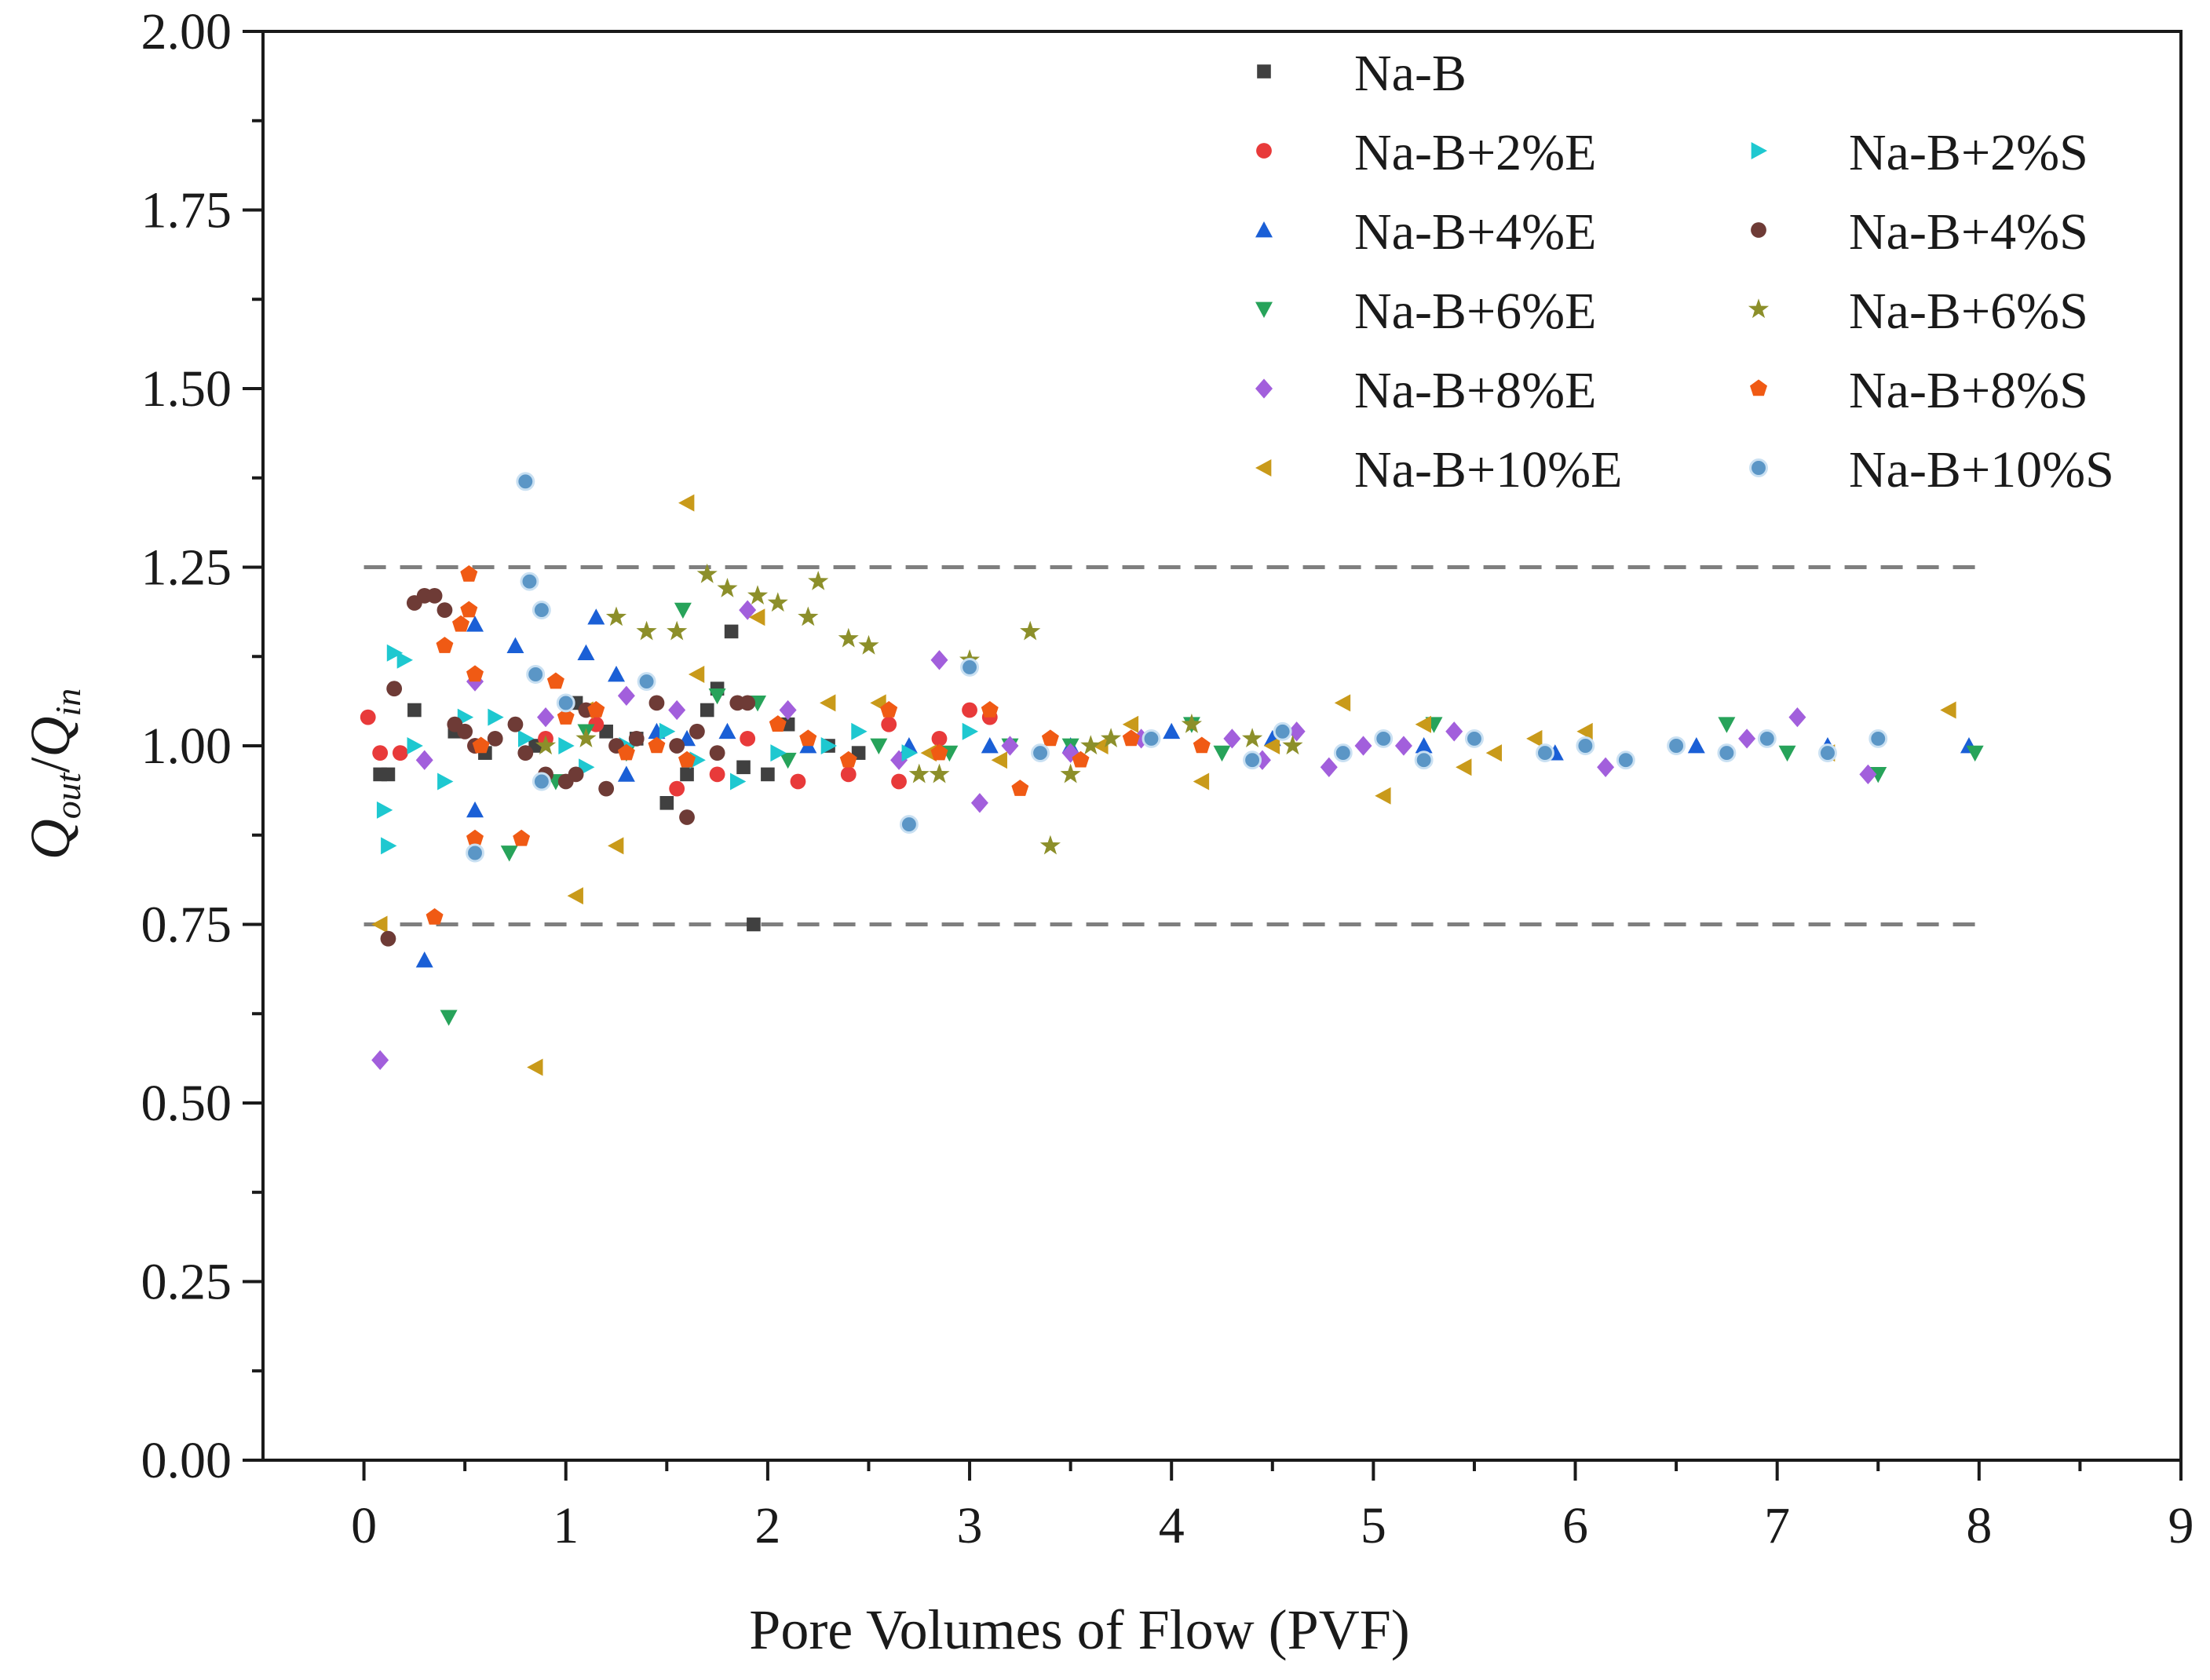  What do you see at coordinates (1968, 390) in the screenshot?
I see `legend-label: Na-B+8%S` at bounding box center [1968, 390].